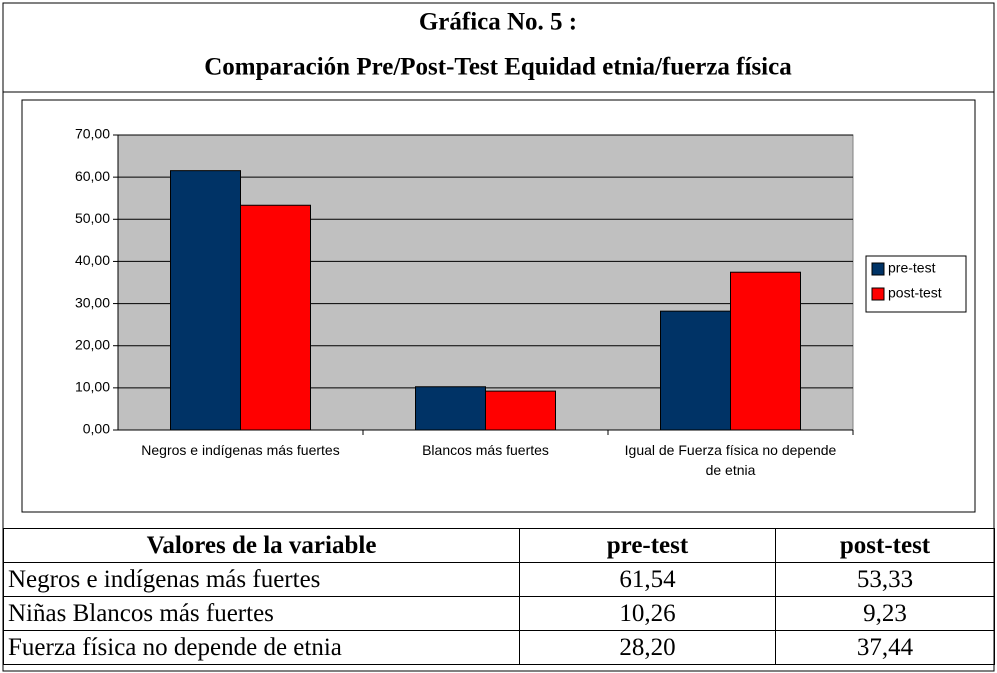 This screenshot has height=673, width=997. I want to click on table-cell: 10,26, so click(647, 613).